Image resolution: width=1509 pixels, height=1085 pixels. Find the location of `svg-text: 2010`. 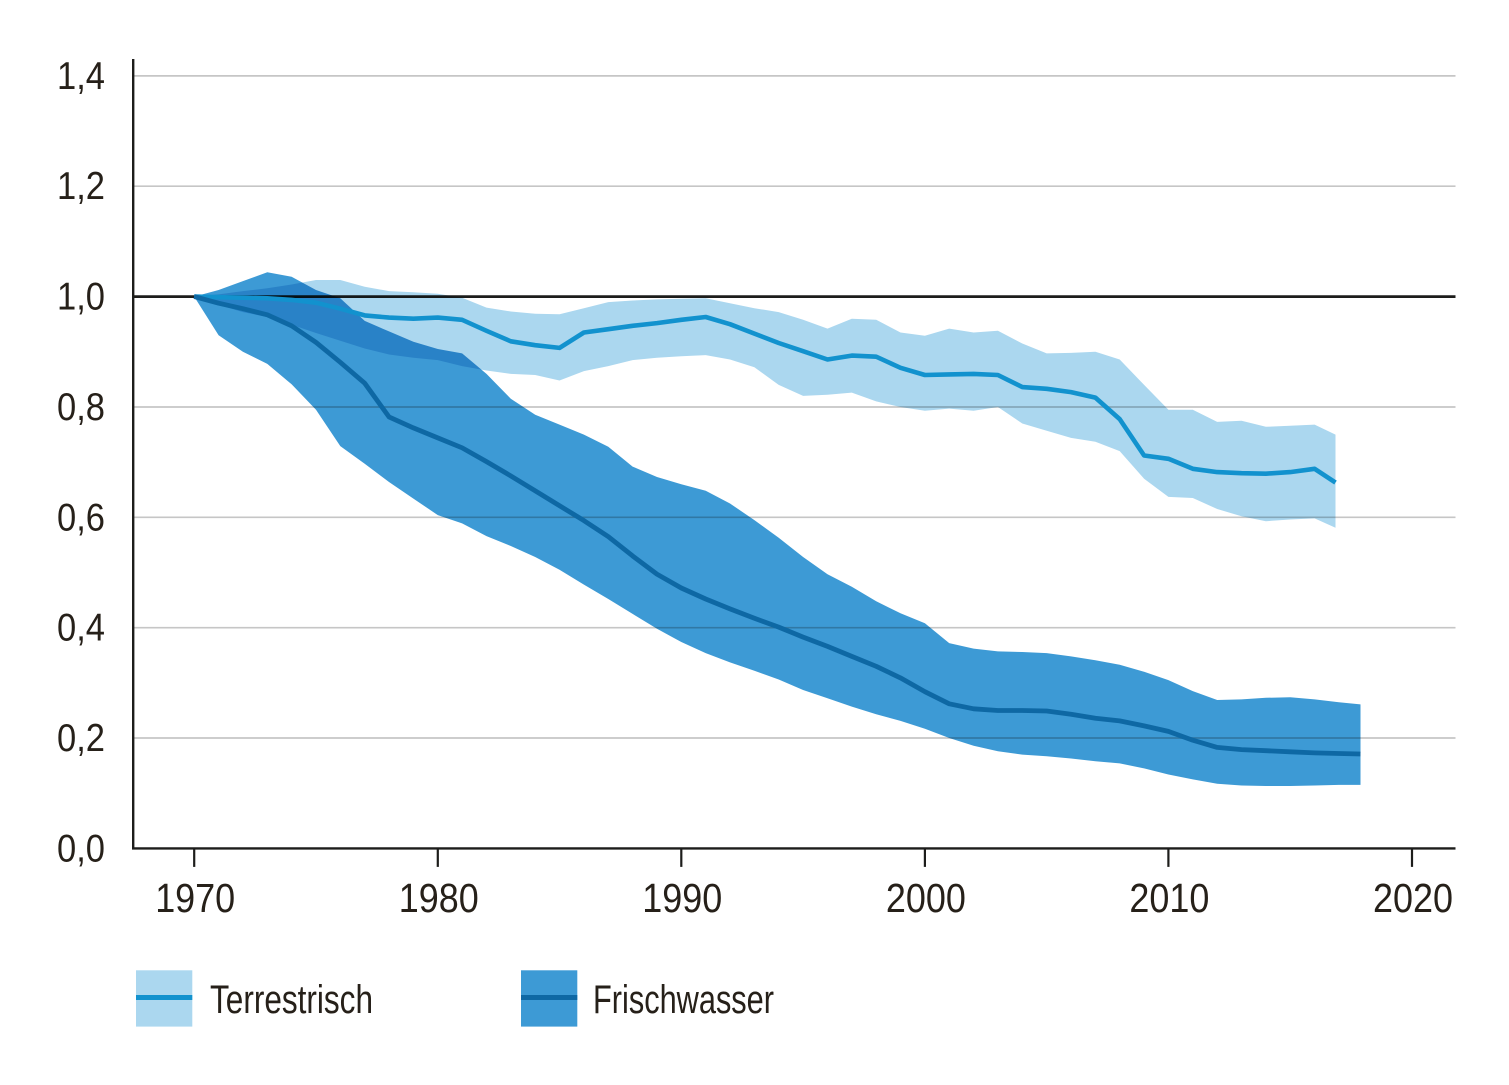

svg-text: 2010 is located at coordinates (1169, 898).